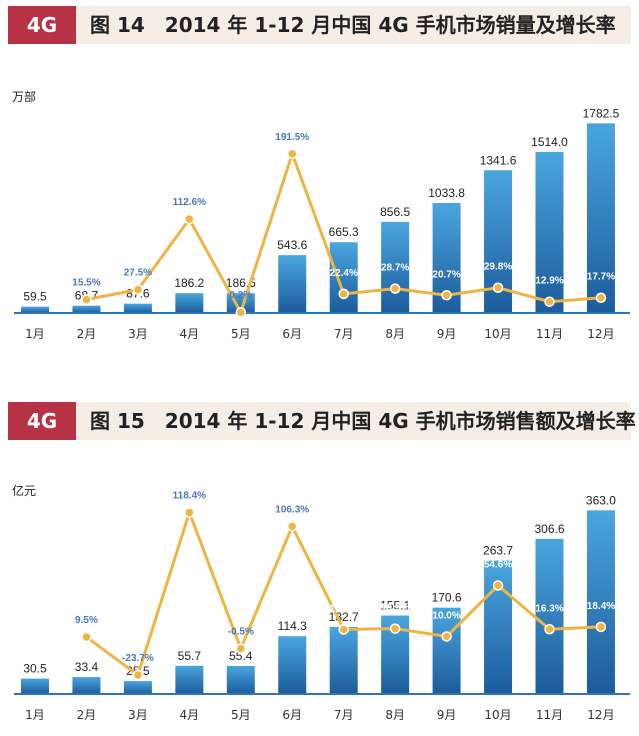 This screenshot has height=736, width=639. I want to click on bar-value-label: 263.7, so click(498, 551).